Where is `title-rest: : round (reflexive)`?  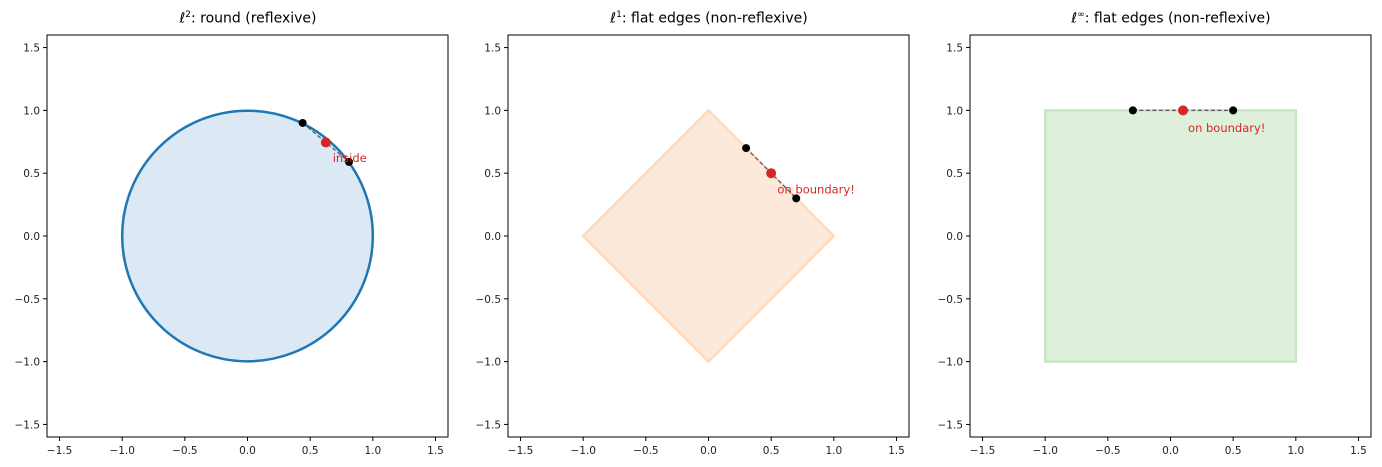 title-rest: : round (reflexive) is located at coordinates (254, 18).